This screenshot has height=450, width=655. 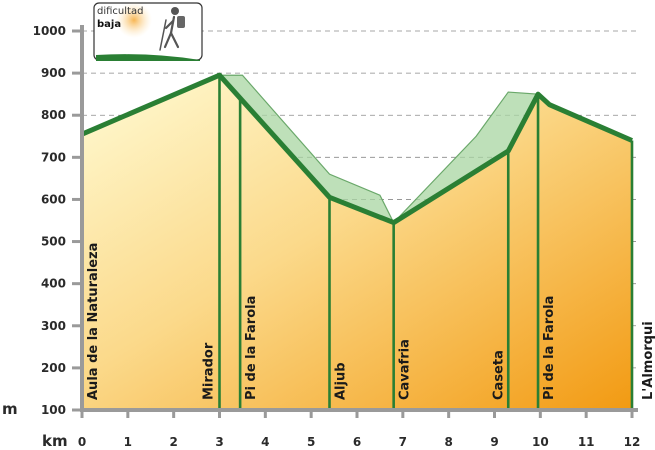 What do you see at coordinates (53, 242) in the screenshot?
I see `y-tick-label: 500` at bounding box center [53, 242].